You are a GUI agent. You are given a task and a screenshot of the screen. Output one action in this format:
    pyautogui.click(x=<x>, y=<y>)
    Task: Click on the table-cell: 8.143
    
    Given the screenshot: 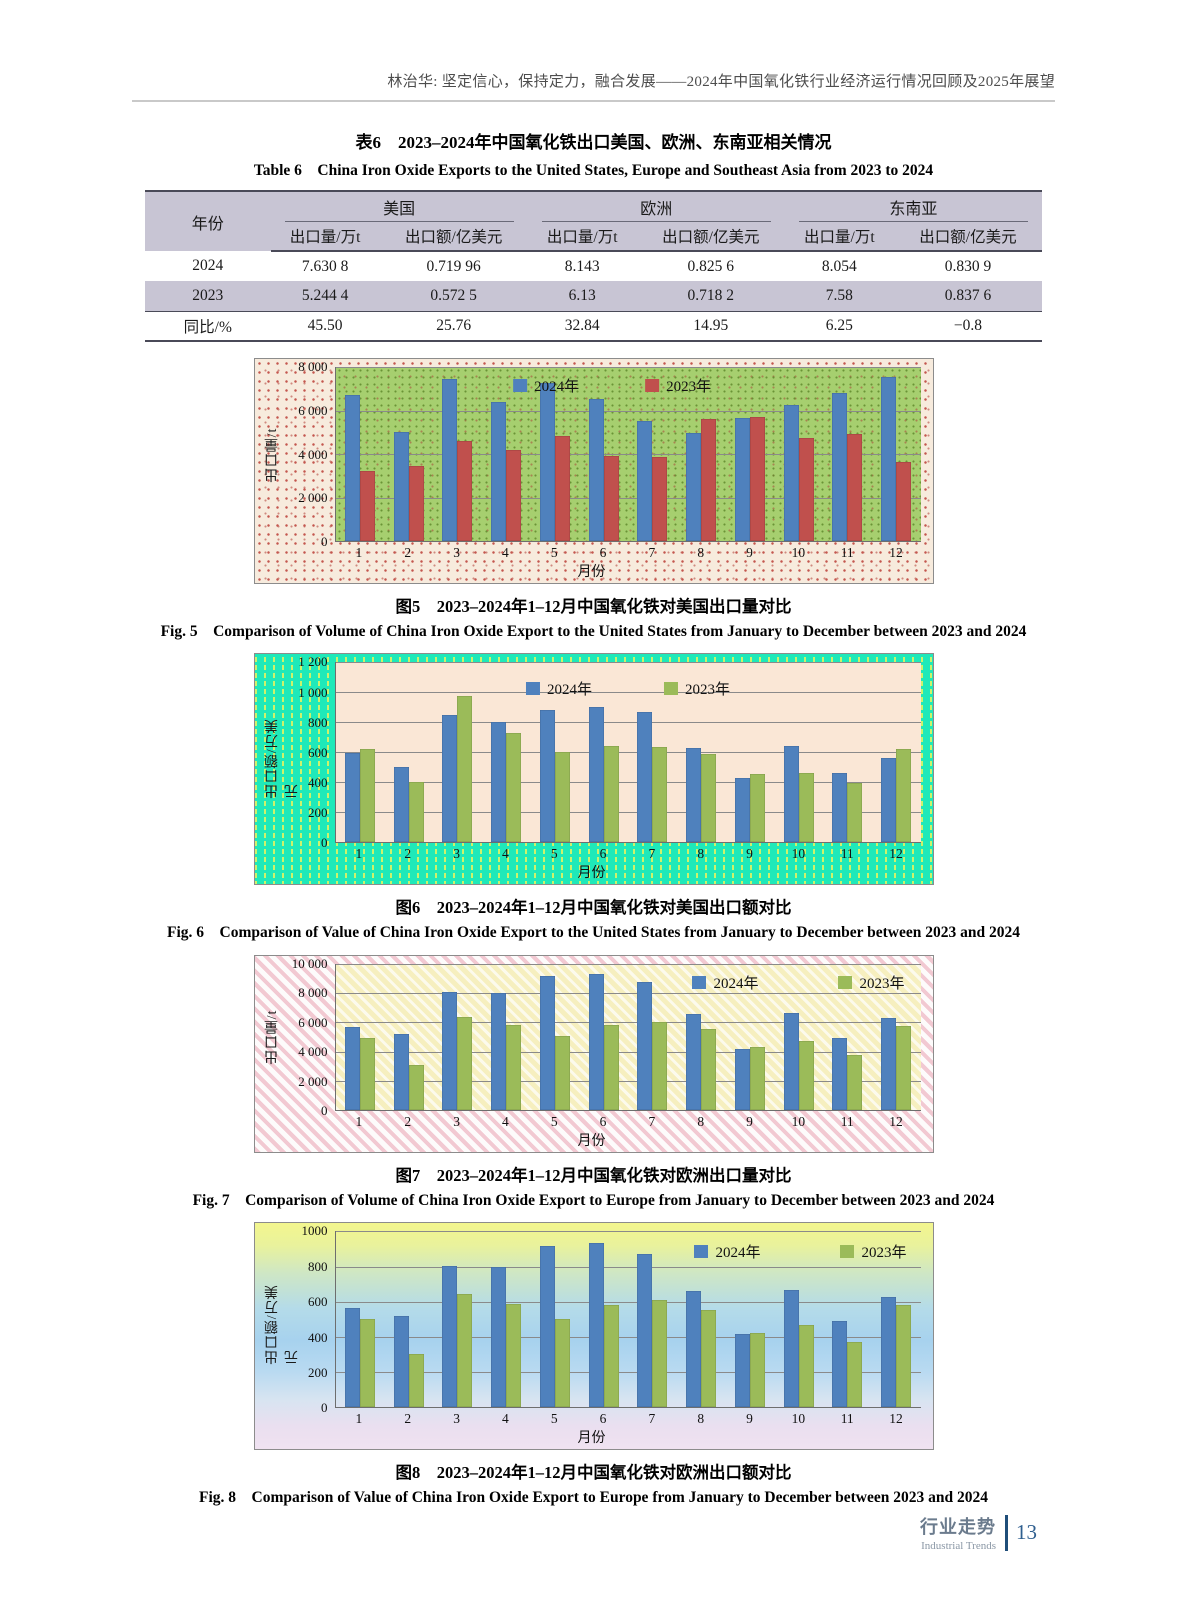 What is the action you would take?
    pyautogui.click(x=582, y=266)
    